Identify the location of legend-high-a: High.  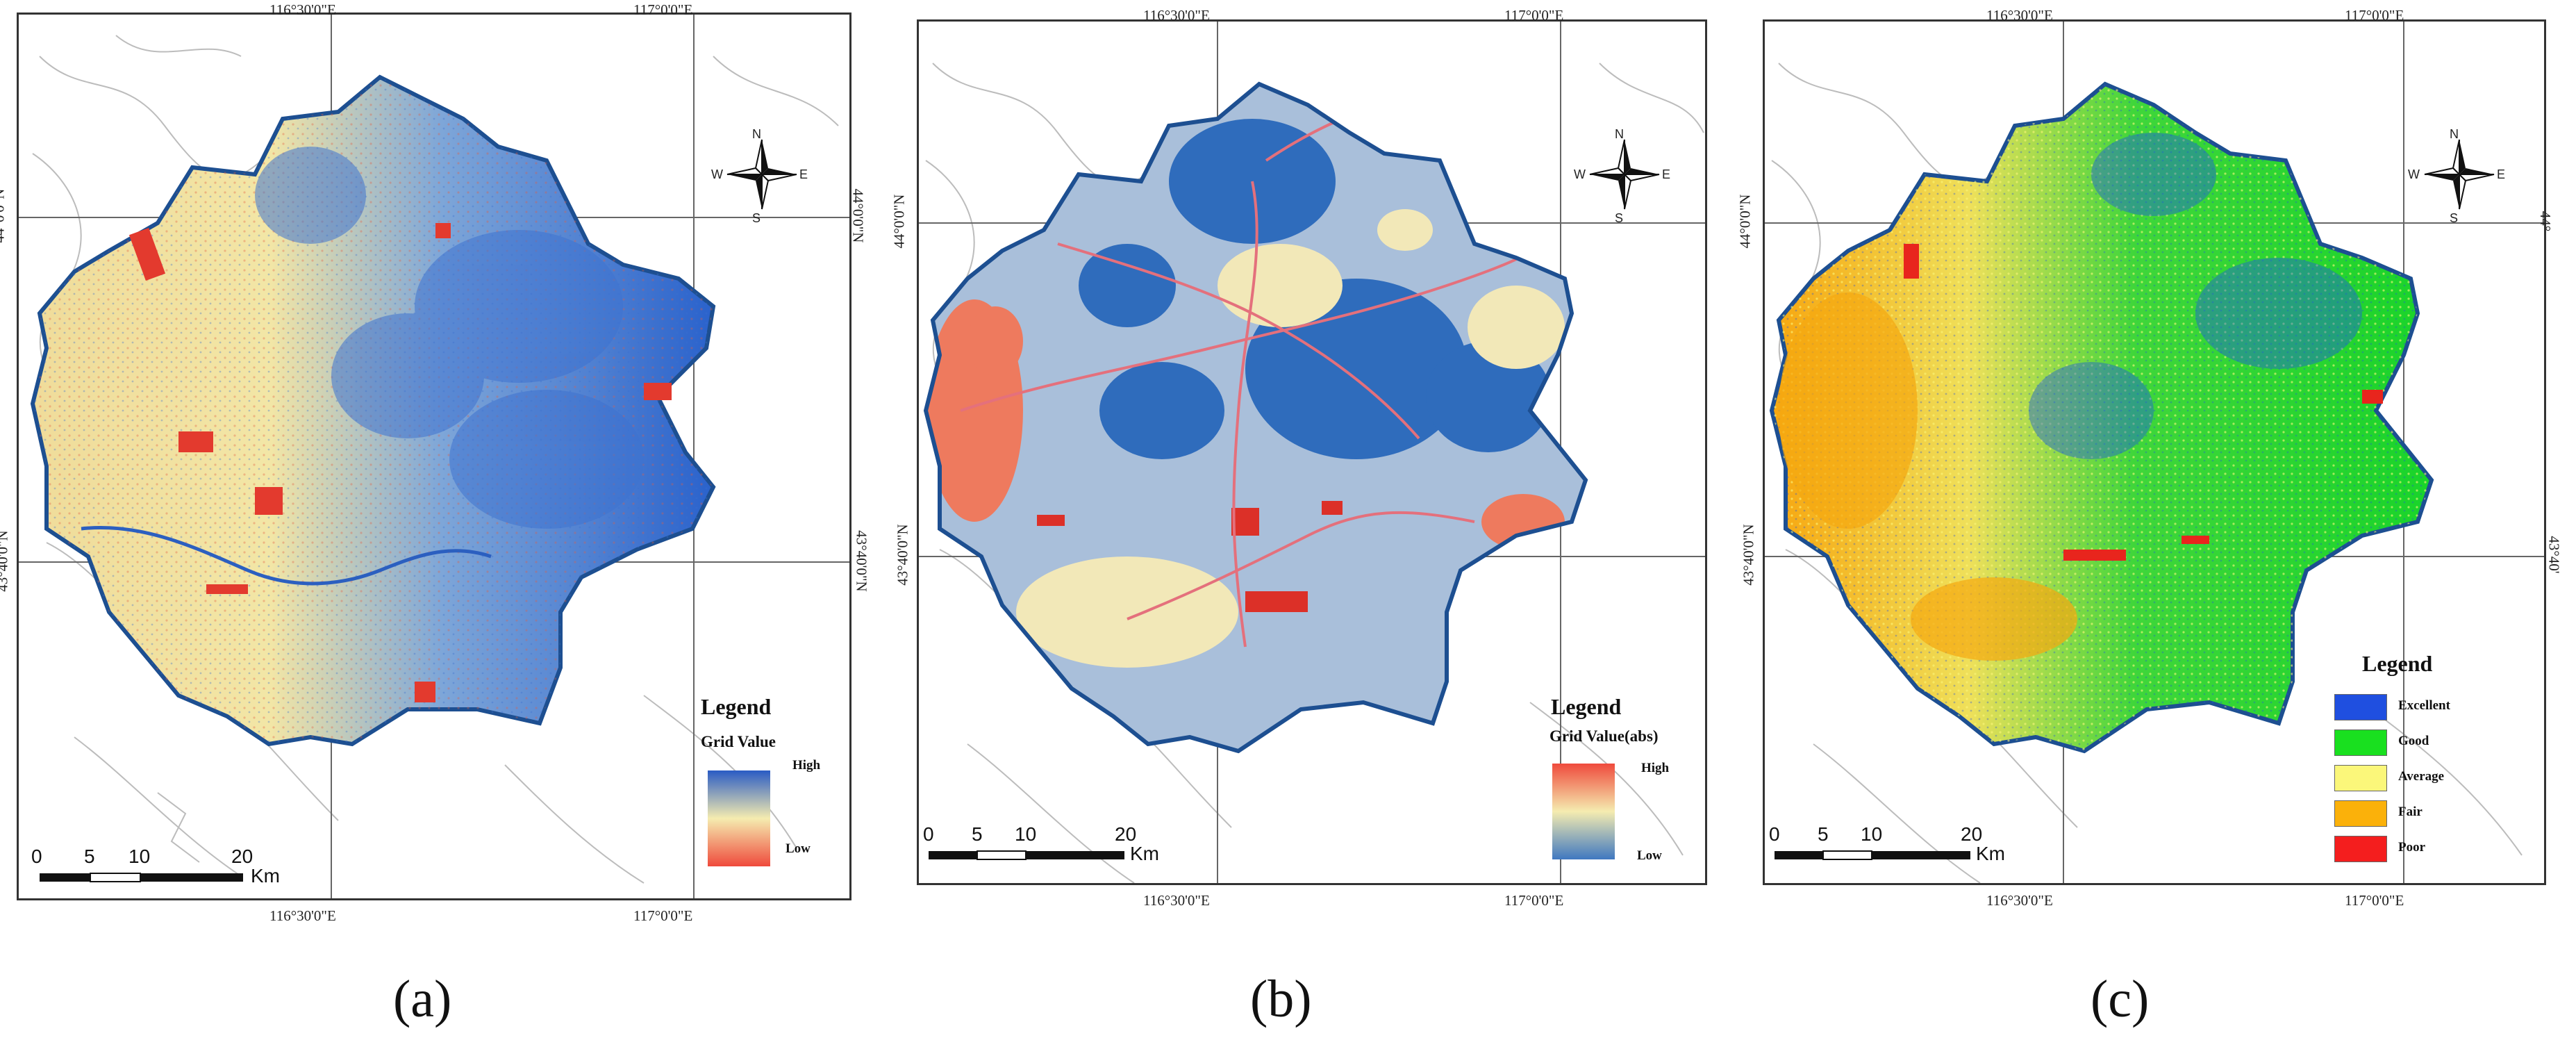
(806, 765).